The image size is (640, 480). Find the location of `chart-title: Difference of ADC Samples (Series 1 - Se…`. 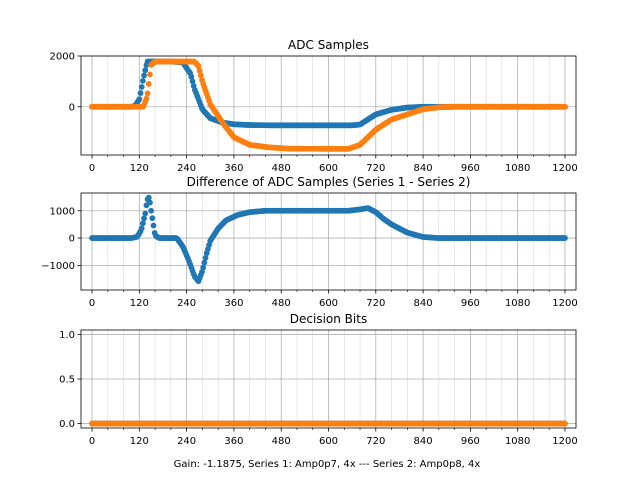

chart-title: Difference of ADC Samples (Series 1 - Se… is located at coordinates (329, 182).